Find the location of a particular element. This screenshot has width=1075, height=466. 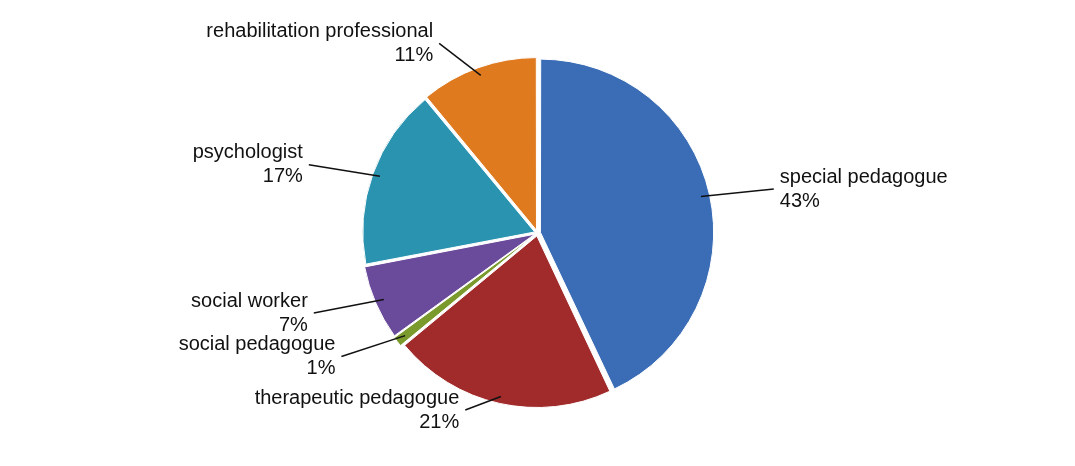

slice-label: social worker is located at coordinates (250, 299).